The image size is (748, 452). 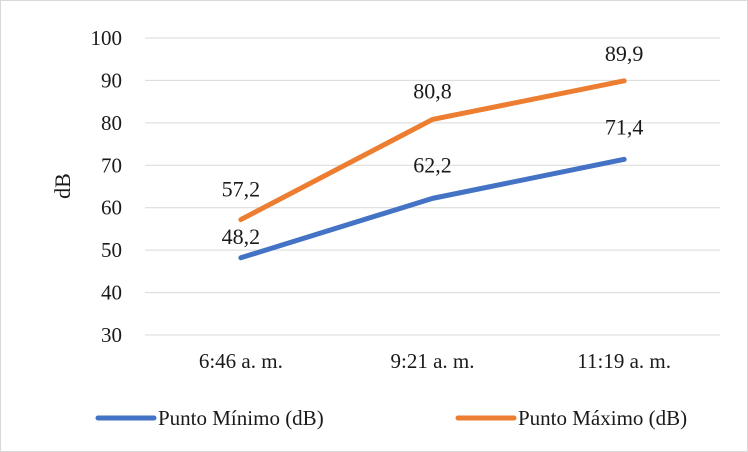 What do you see at coordinates (111, 293) in the screenshot?
I see `y-tick-label: 40` at bounding box center [111, 293].